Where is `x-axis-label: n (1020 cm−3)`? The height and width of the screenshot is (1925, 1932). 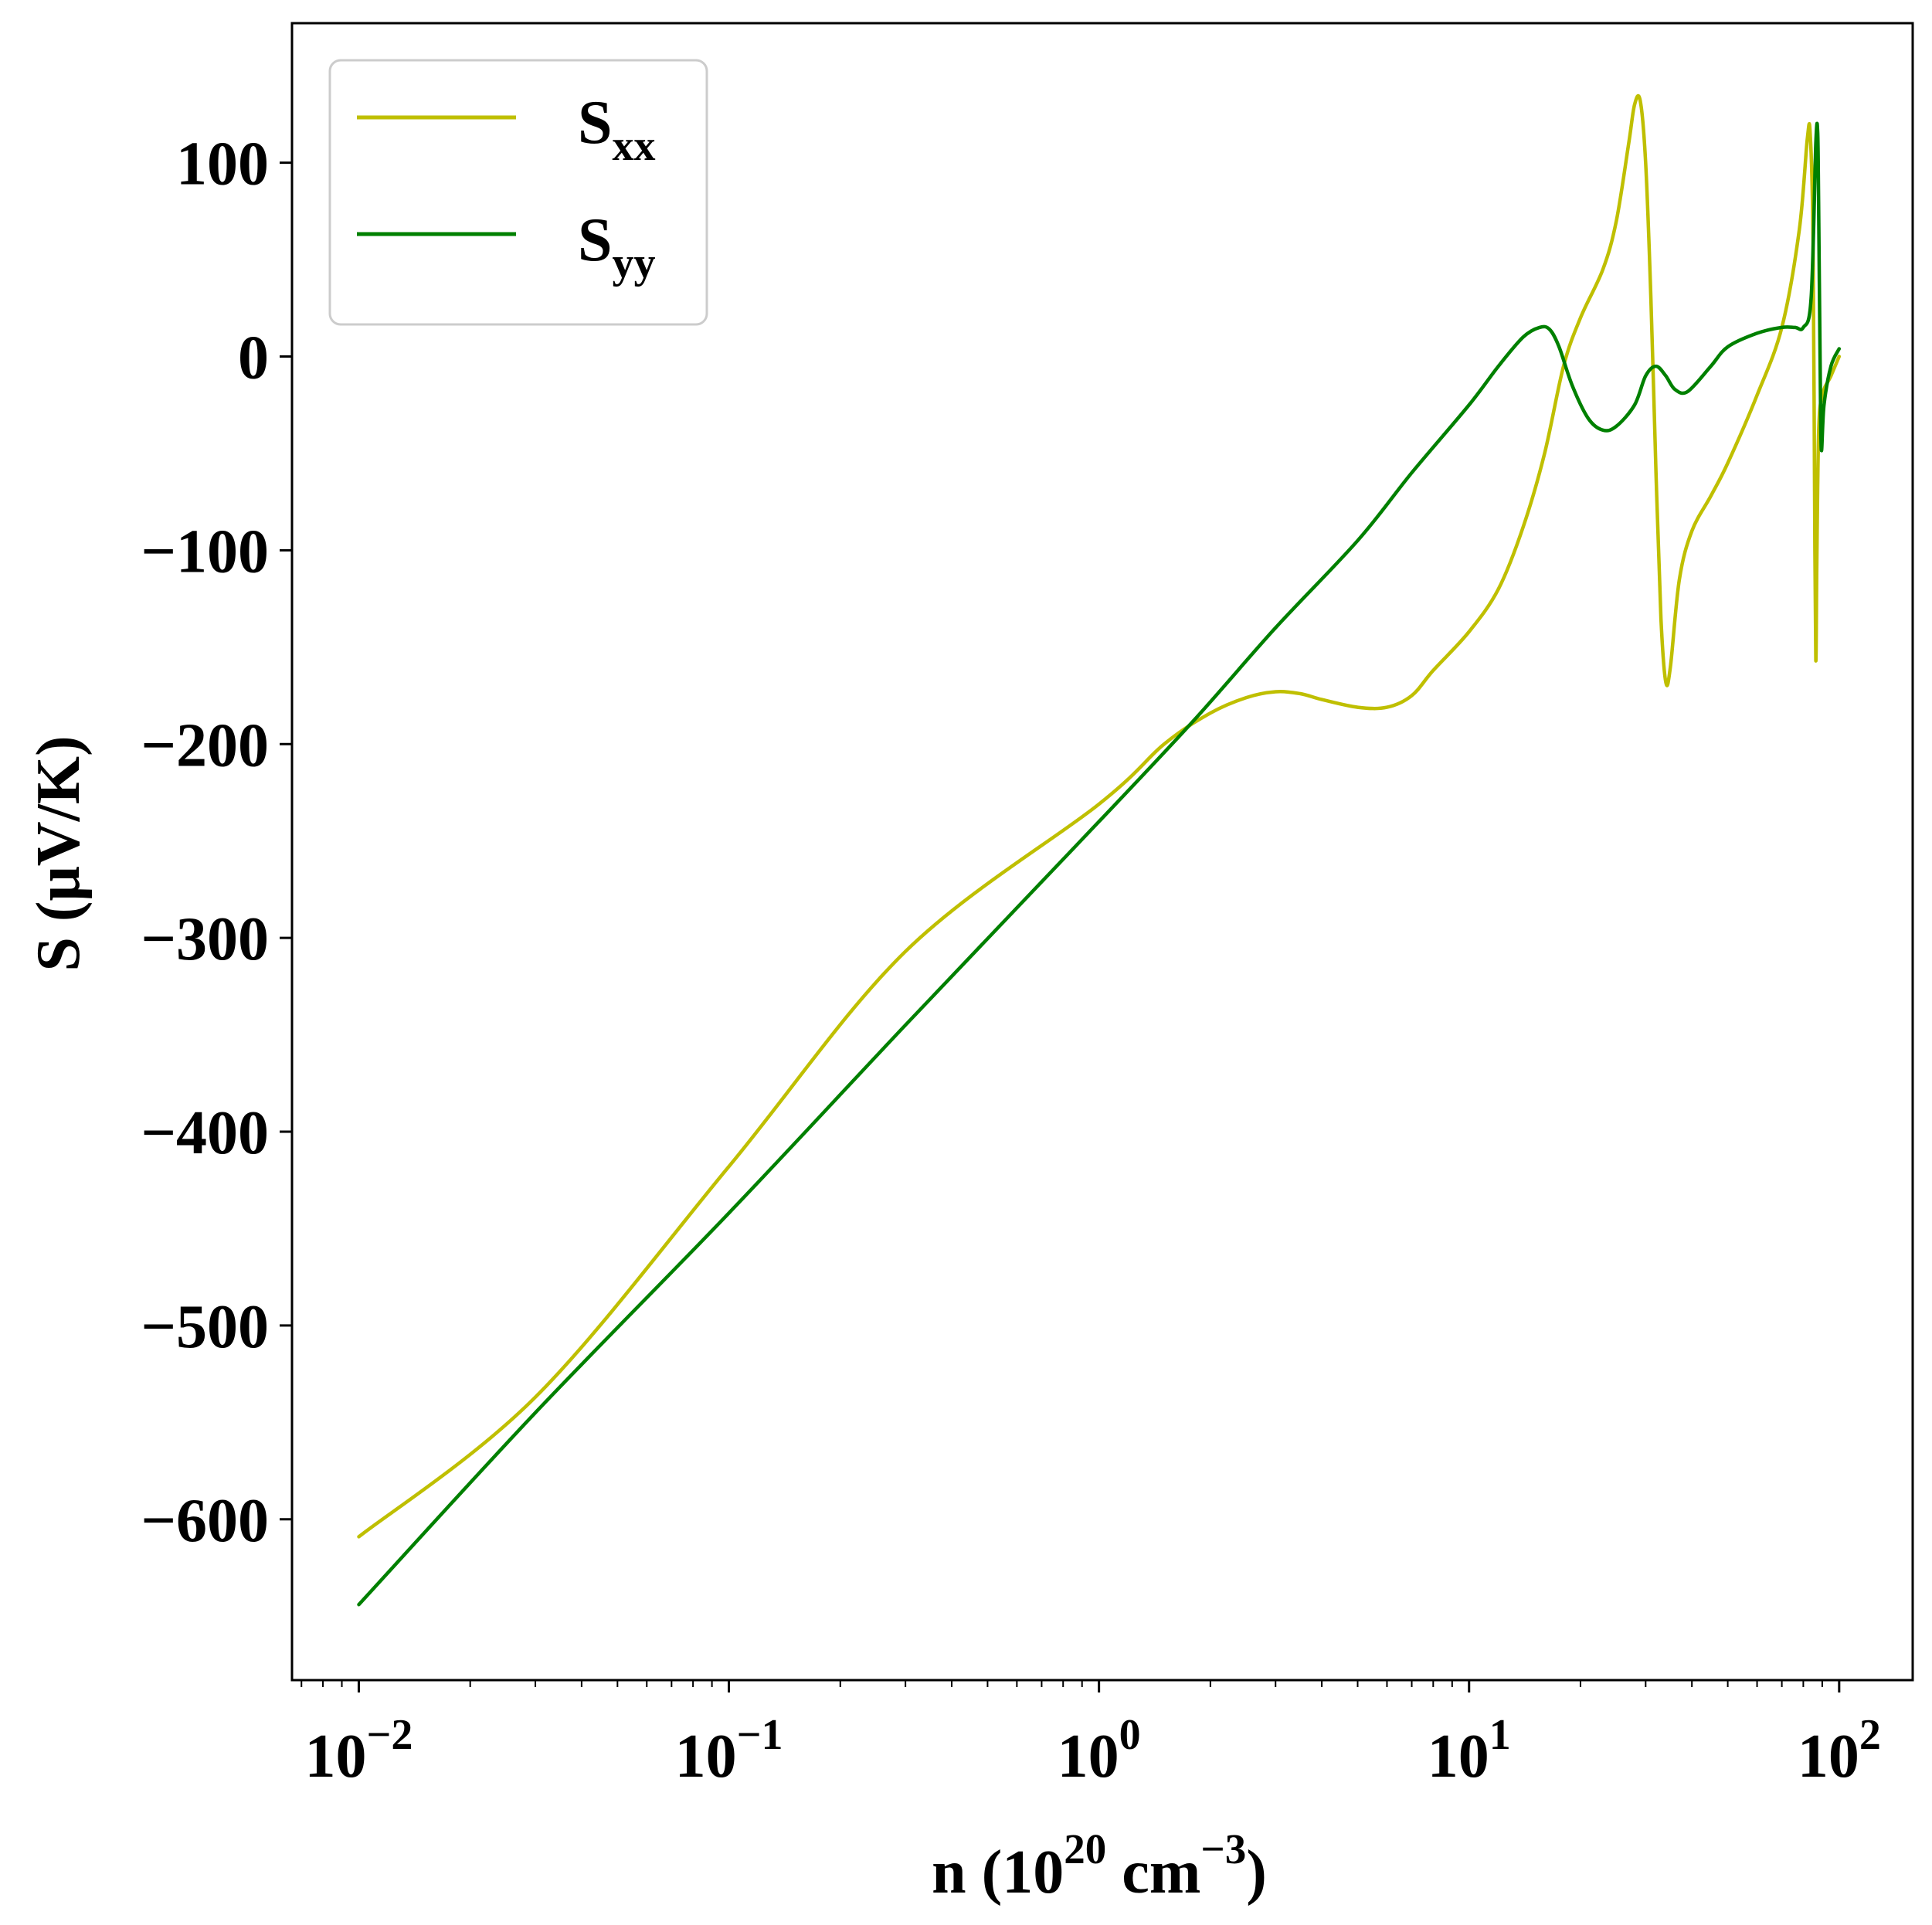 x-axis-label: n (1020 cm−3) is located at coordinates (1099, 1866).